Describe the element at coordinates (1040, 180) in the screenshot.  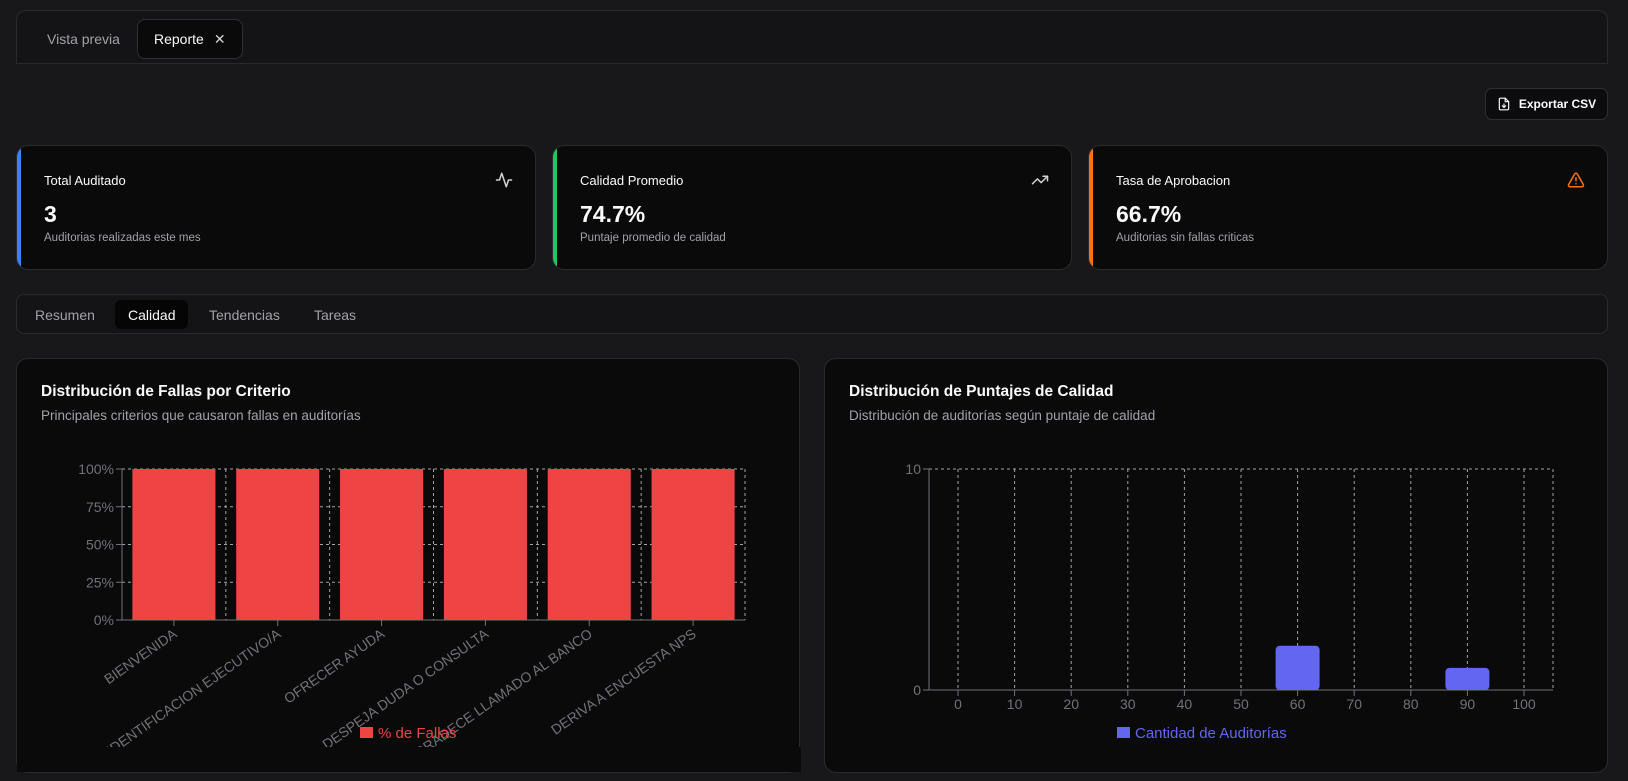
I see `trending-up-icon` at that location.